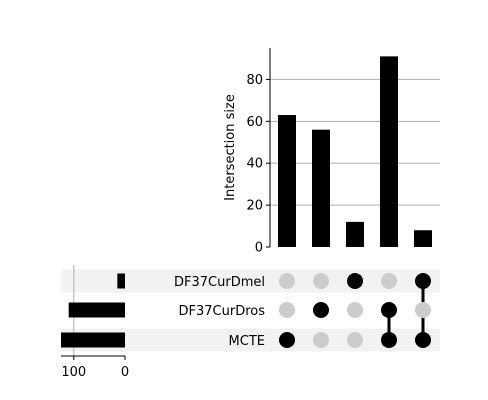 The width and height of the screenshot is (488, 400). I want to click on y-tick-label: 40, so click(254, 164).